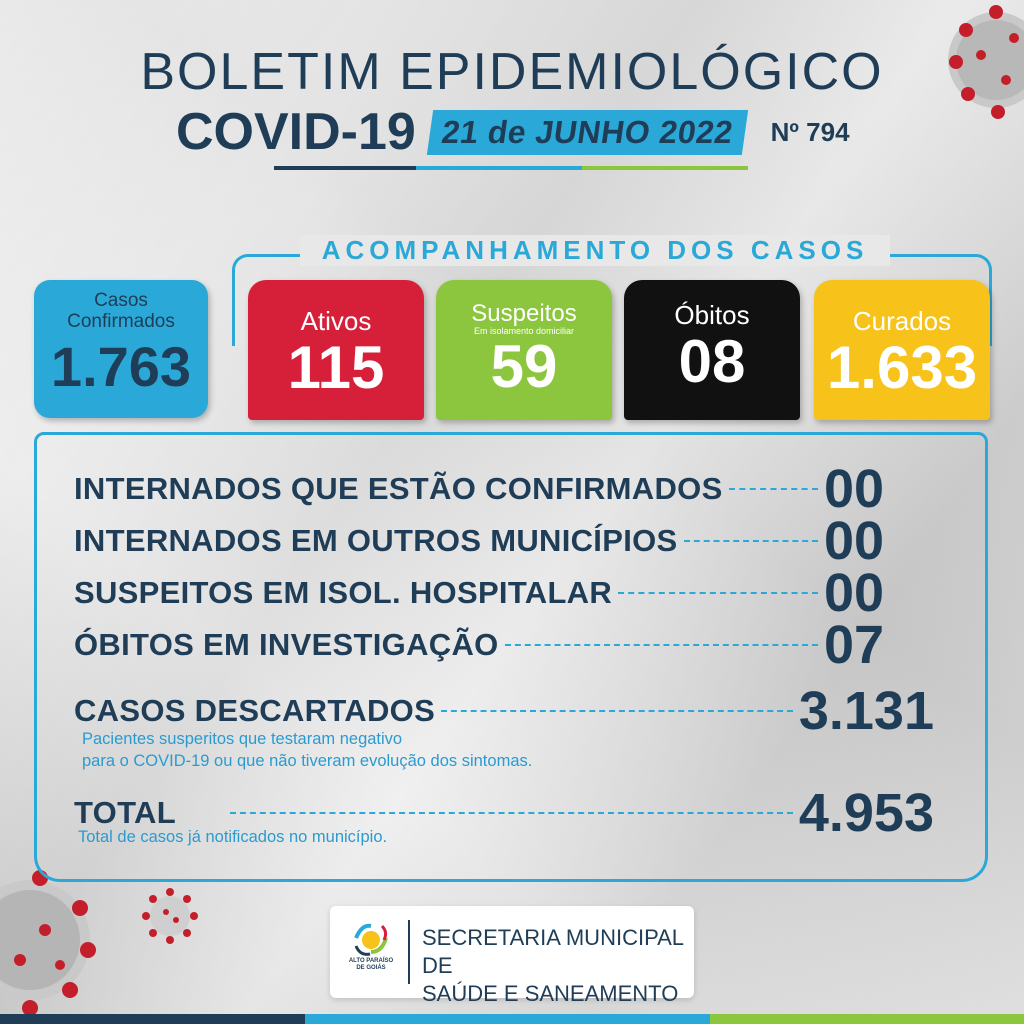 This screenshot has height=1024, width=1024. Describe the element at coordinates (343, 592) in the screenshot. I see `detail-label: SUSPEITOS EM ISOL. HOSPITALAR` at that location.